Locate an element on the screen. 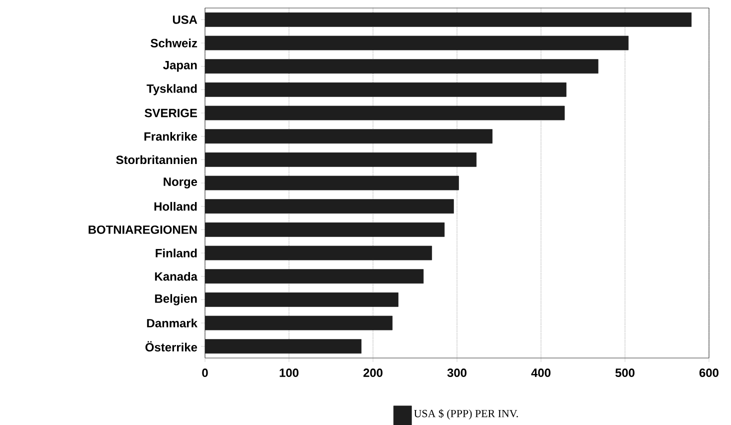 This screenshot has height=425, width=731. y-tick-label: Storbritannien is located at coordinates (156, 159).